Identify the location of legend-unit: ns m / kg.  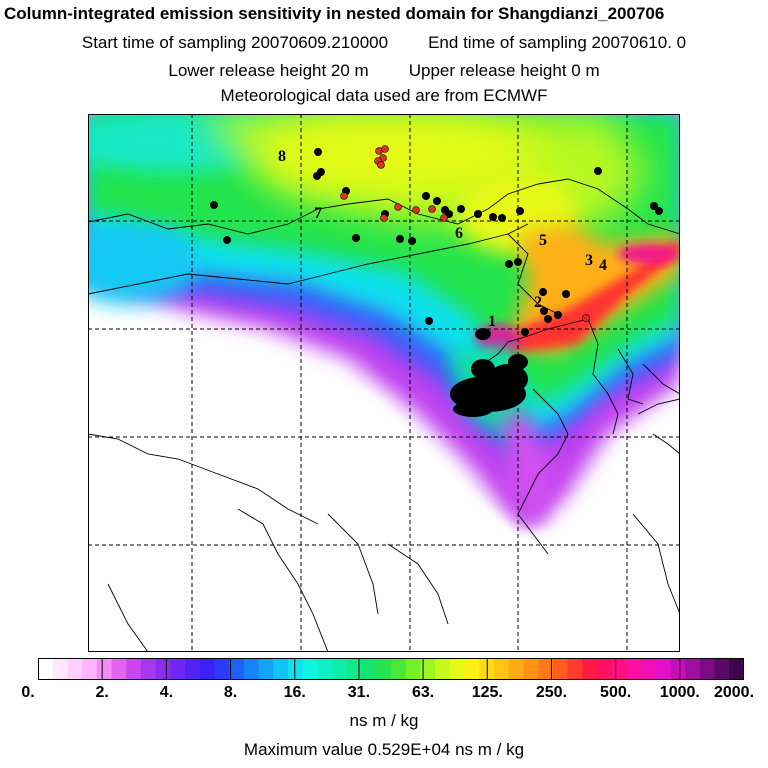
(384, 720).